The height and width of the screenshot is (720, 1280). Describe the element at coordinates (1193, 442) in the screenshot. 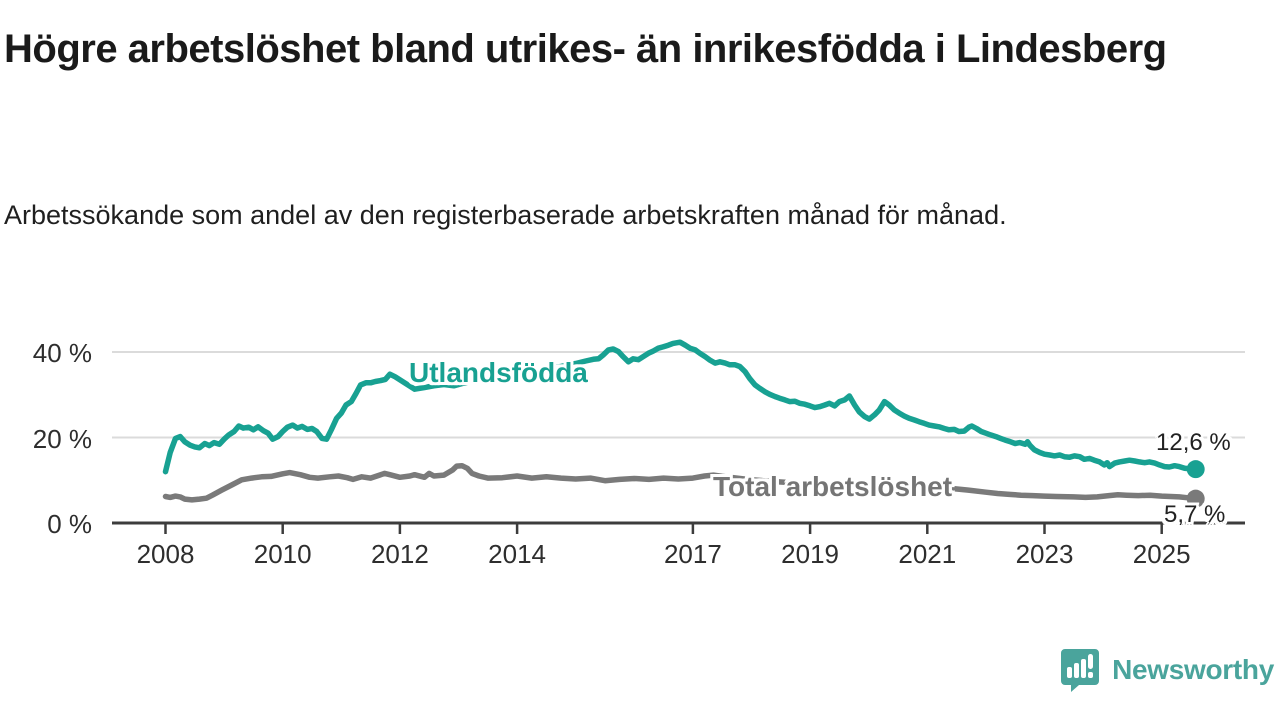

I see `end-value-label-utlandsfodda: 12,6 %` at that location.